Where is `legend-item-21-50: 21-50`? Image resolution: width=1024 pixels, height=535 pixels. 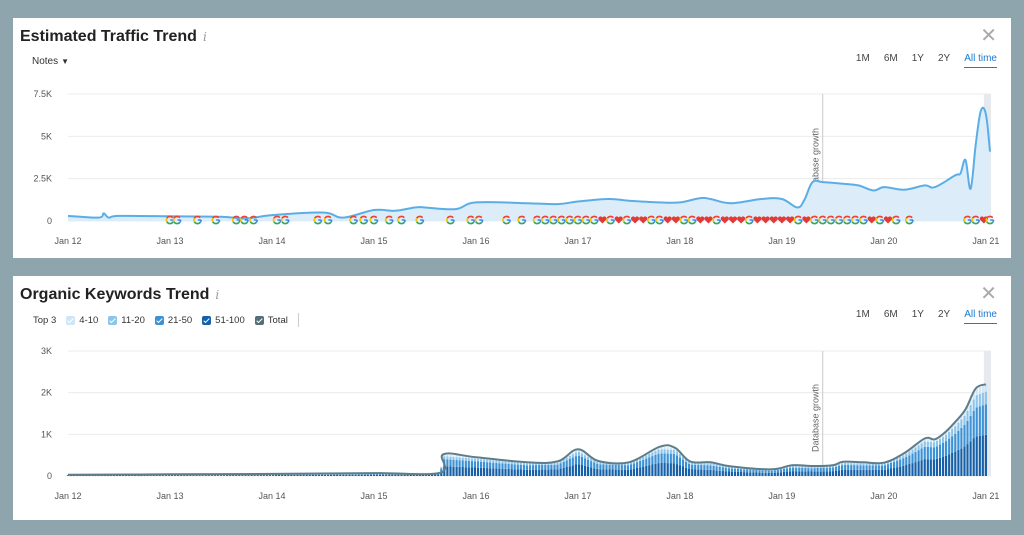 legend-item-21-50: 21-50 is located at coordinates (173, 320).